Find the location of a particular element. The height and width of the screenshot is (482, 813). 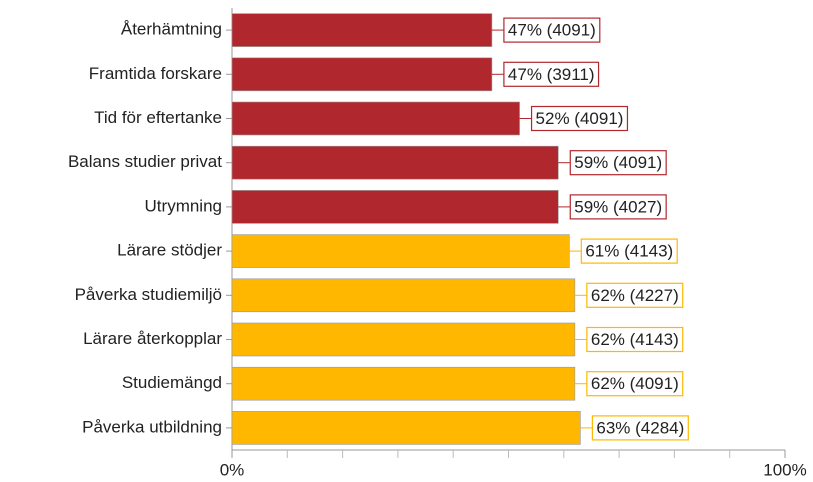

y-tick-label: Påverka studiemiljö is located at coordinates (148, 294).